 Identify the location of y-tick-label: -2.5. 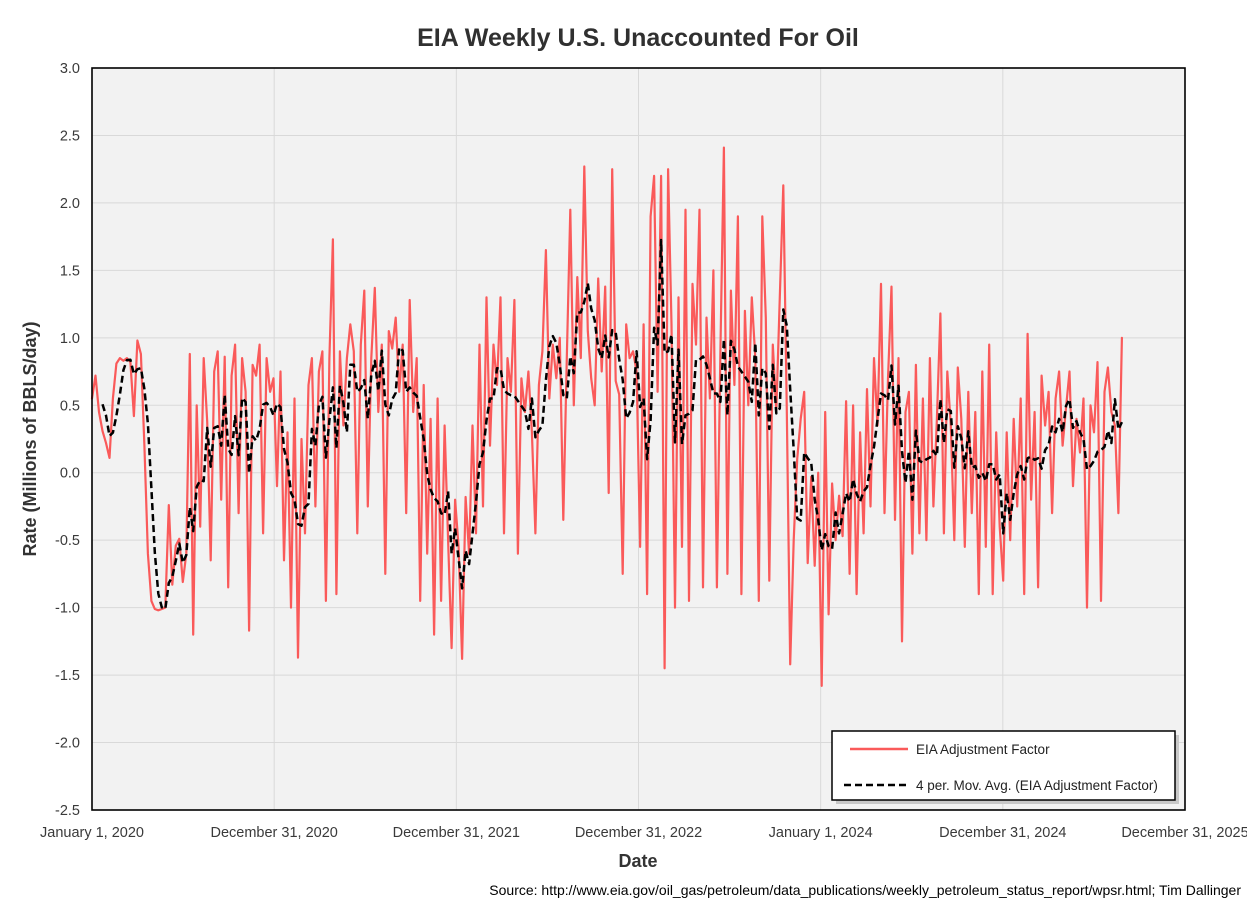
(67, 811).